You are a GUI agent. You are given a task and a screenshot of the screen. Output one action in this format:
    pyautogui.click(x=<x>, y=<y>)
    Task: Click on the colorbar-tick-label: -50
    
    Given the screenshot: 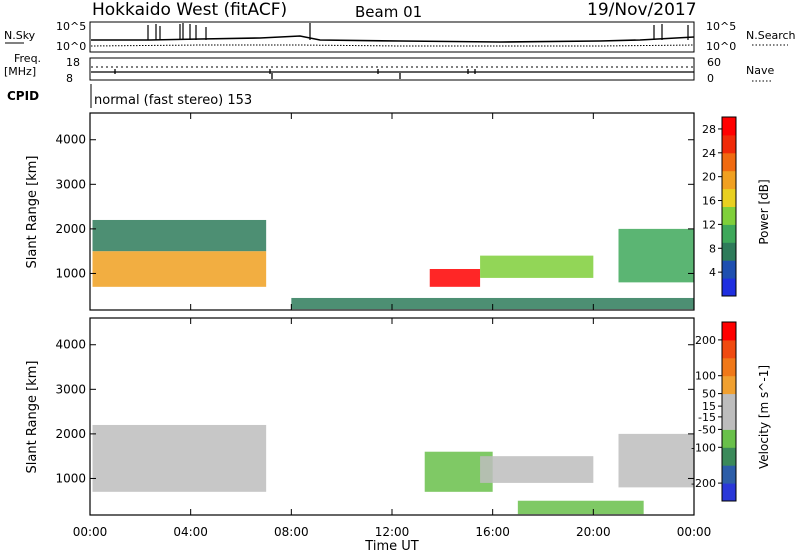 What is the action you would take?
    pyautogui.click(x=707, y=429)
    